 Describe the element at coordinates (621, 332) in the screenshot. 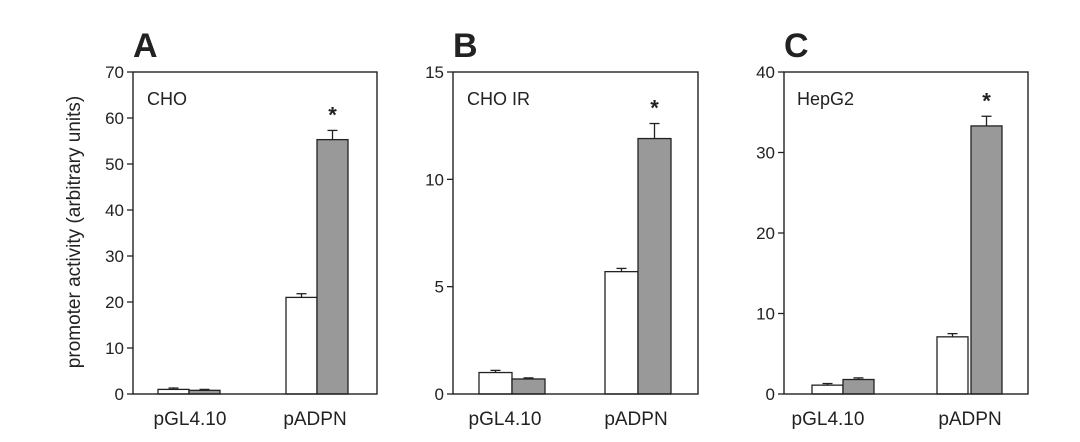

I see `panel-b-bar-control-pADPN` at that location.